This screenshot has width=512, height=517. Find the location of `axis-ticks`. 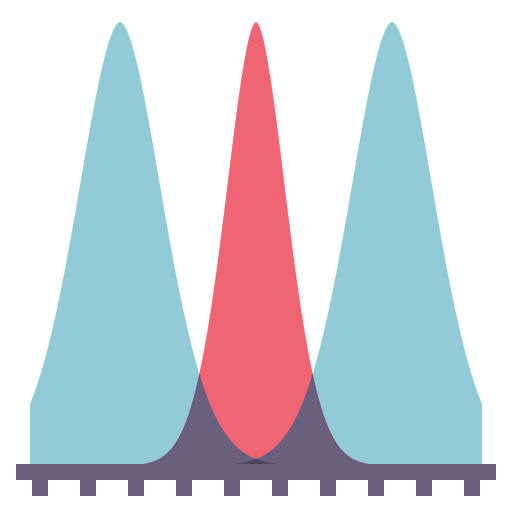

axis-ticks is located at coordinates (256, 488).